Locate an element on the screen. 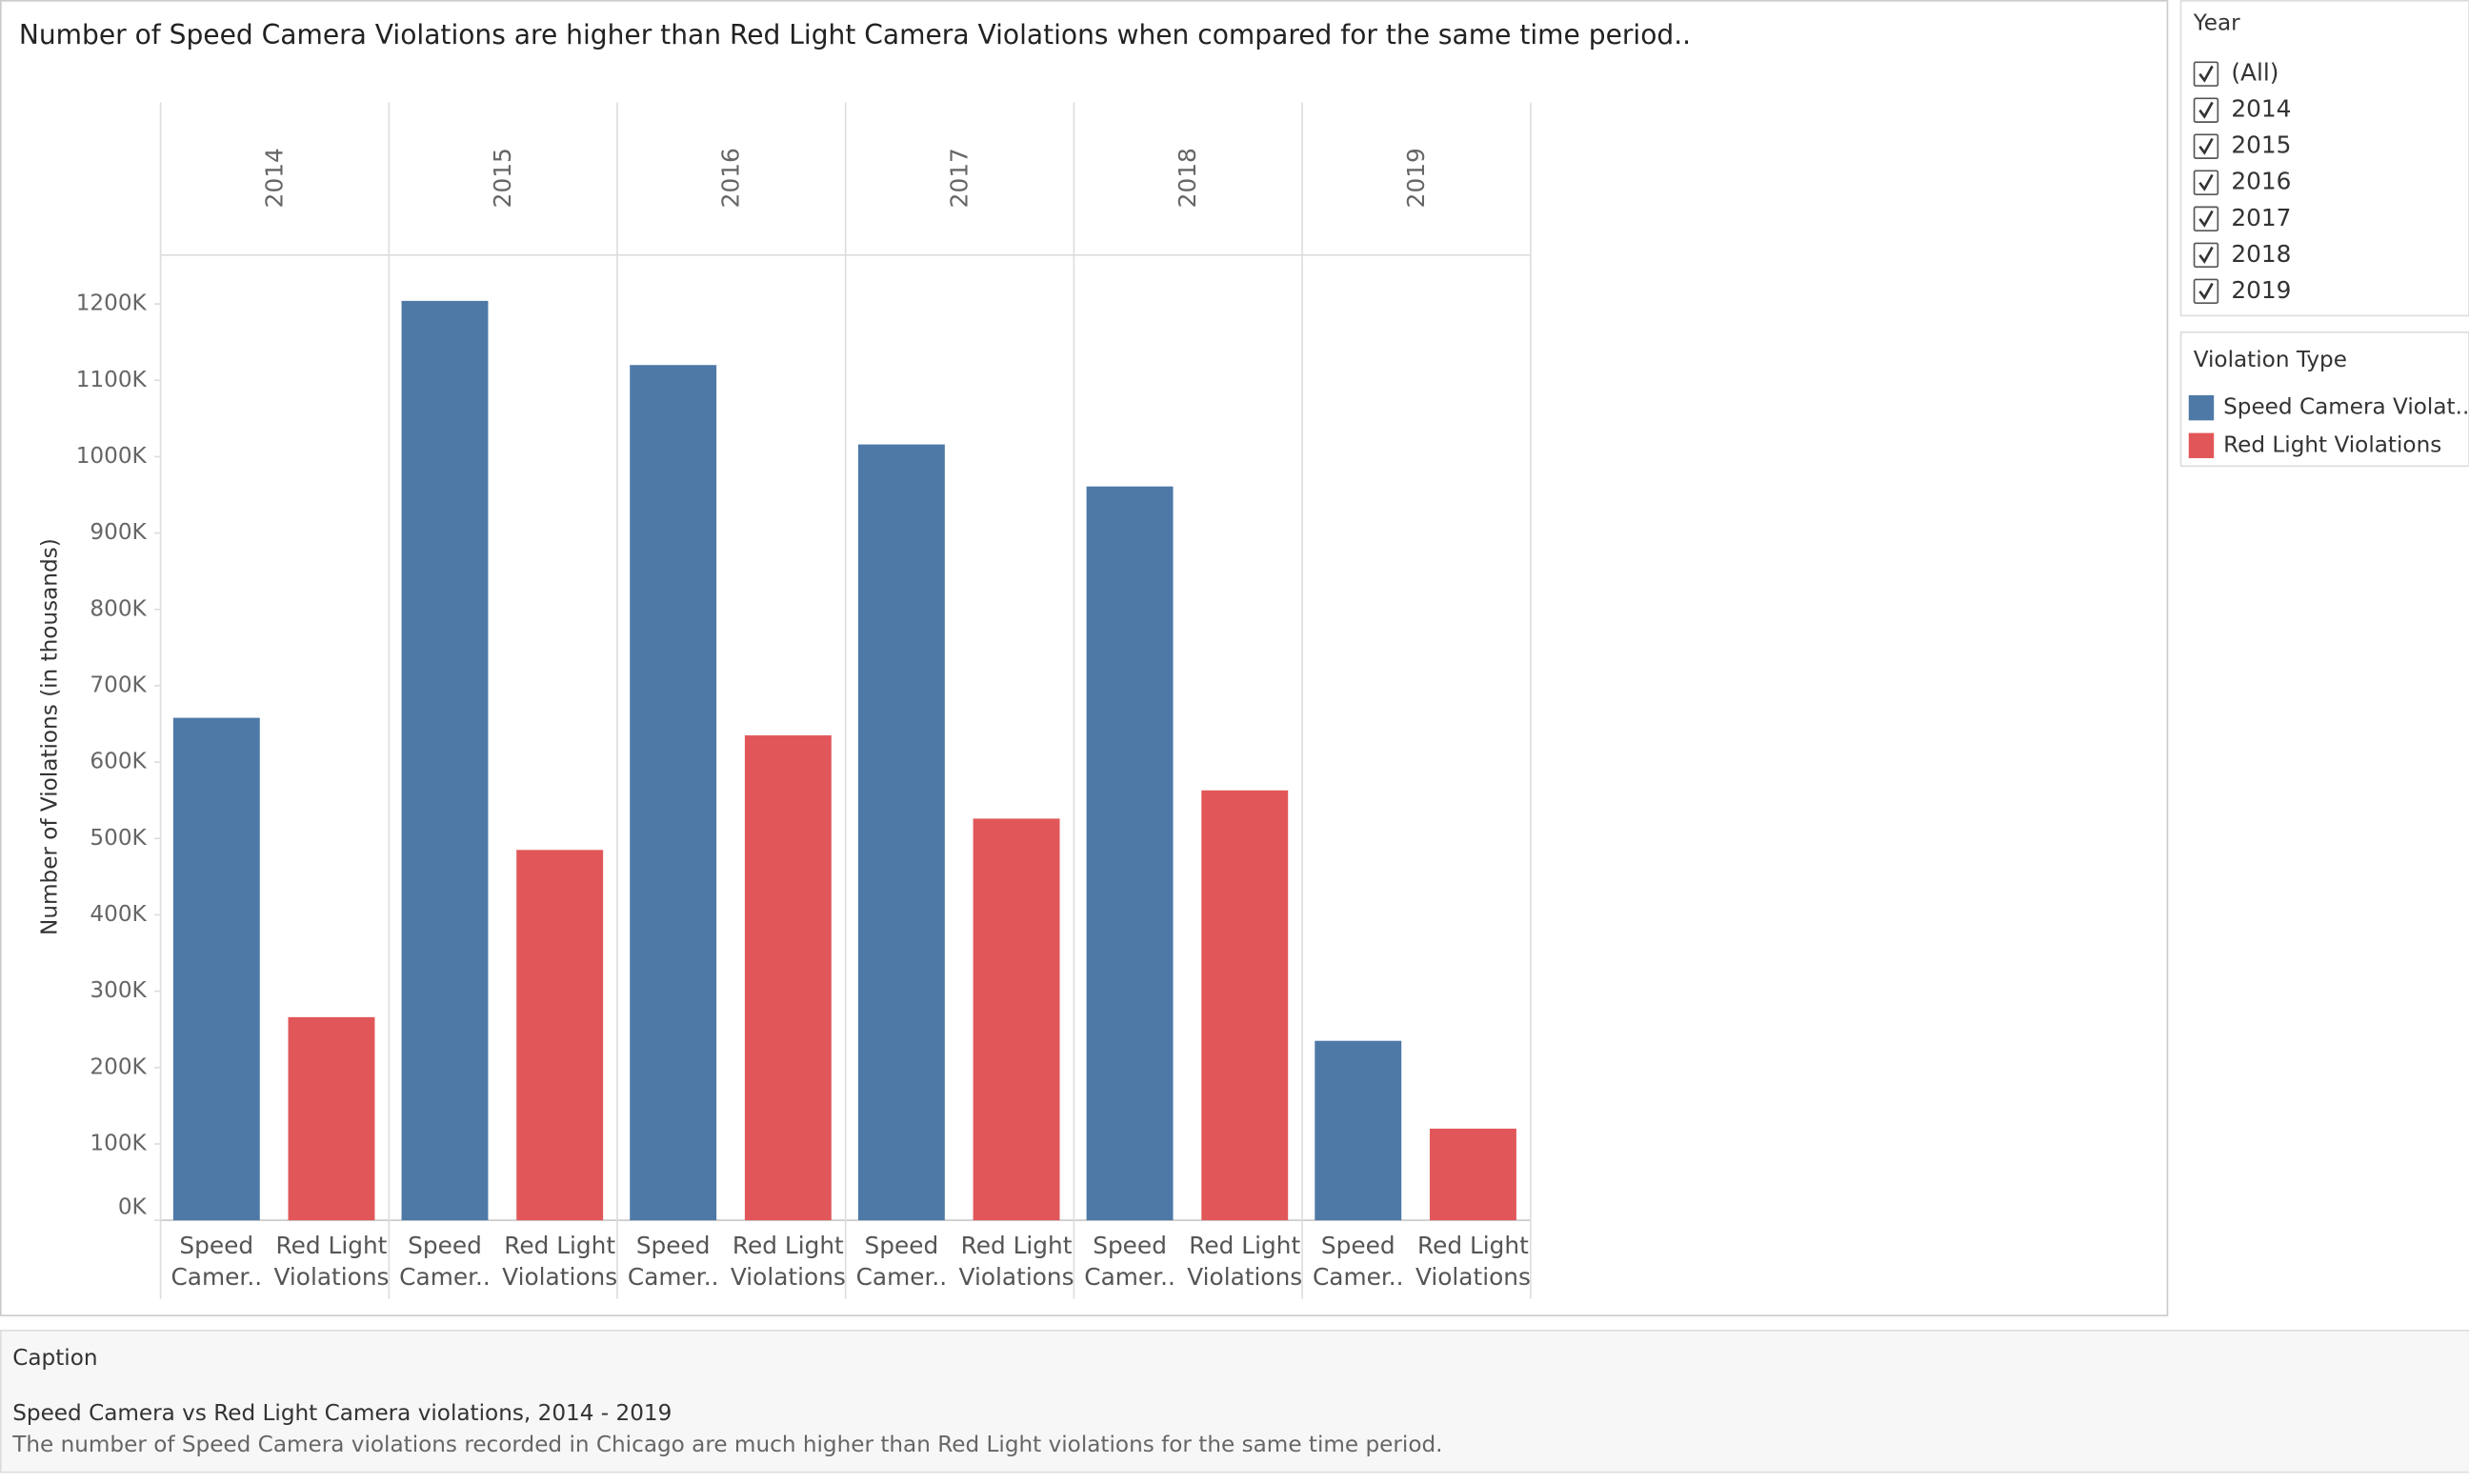 The height and width of the screenshot is (1484, 2469). filter-item: 2017 is located at coordinates (2261, 218).